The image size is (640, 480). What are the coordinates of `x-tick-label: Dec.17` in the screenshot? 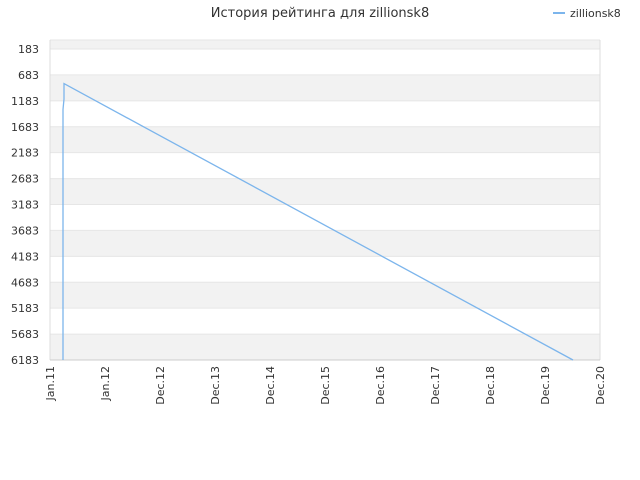 It's located at (435, 385).